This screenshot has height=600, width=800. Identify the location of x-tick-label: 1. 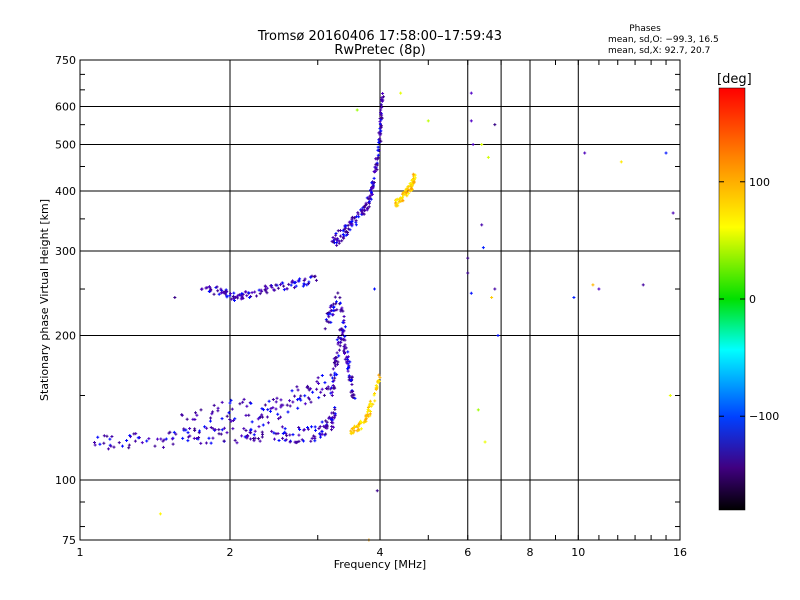
(80, 552).